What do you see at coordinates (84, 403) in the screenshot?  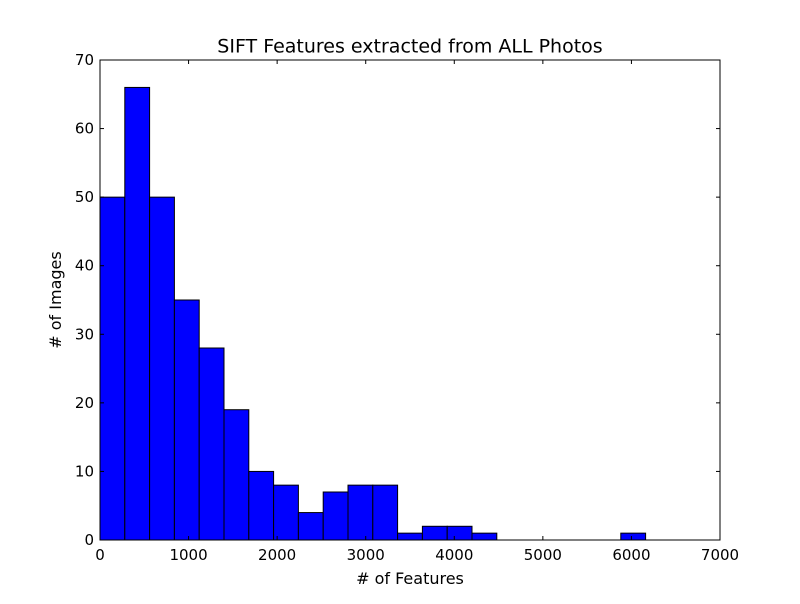 I see `y-tick-label: 20` at bounding box center [84, 403].